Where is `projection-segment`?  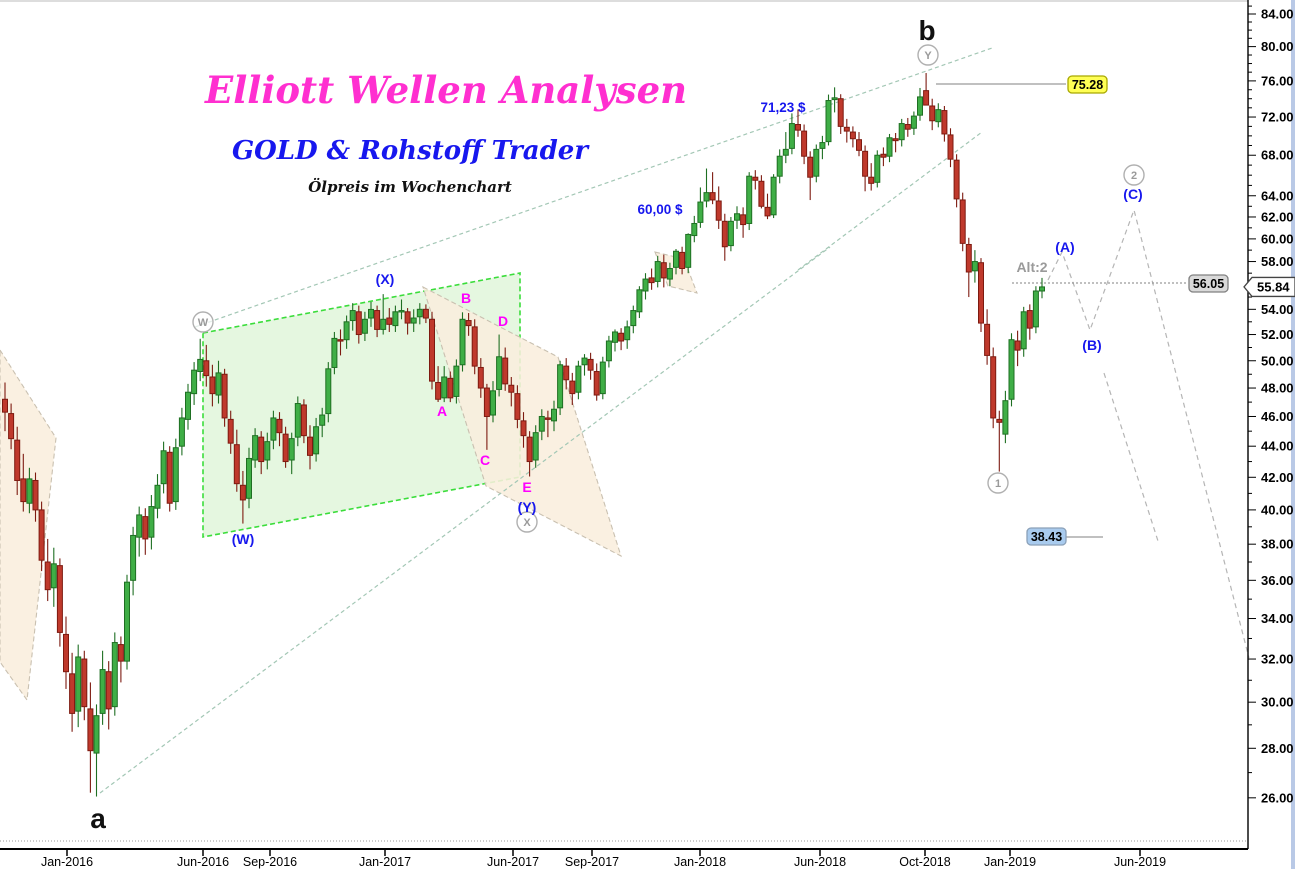 projection-segment is located at coordinates (1131, 457).